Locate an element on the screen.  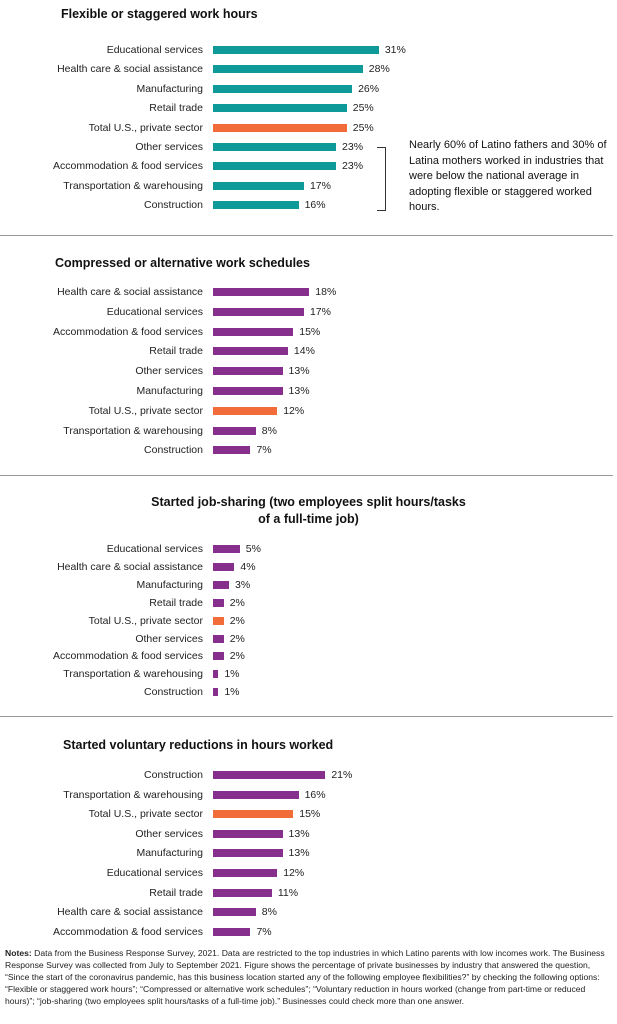
chart-title: Compressed or alternative work schedules is located at coordinates (182, 263).